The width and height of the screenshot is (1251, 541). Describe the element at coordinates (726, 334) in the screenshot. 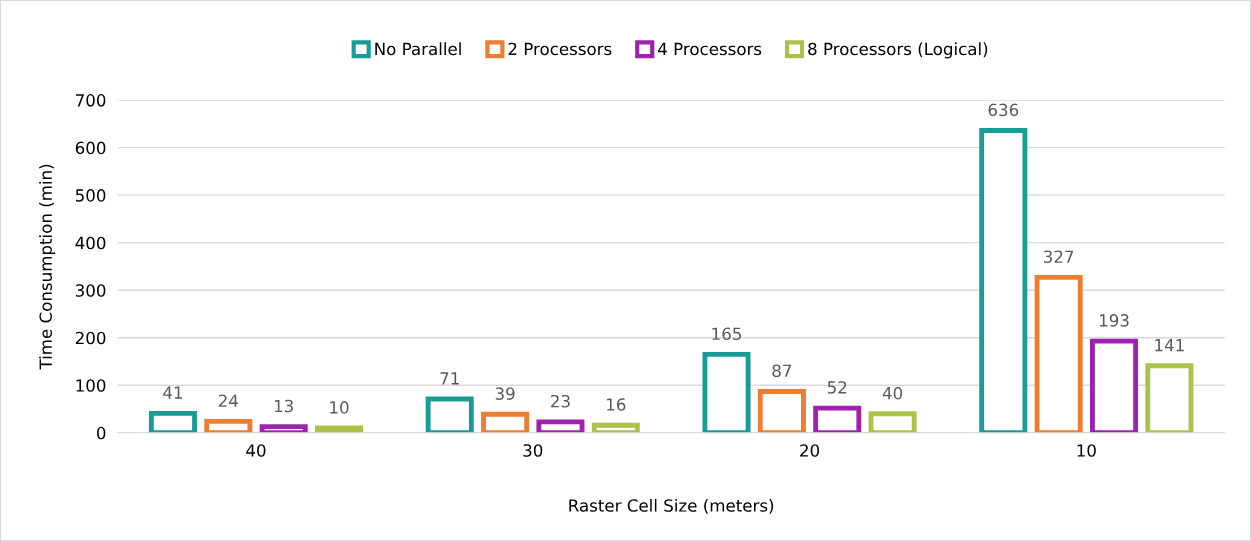

I see `data-label: 165` at that location.